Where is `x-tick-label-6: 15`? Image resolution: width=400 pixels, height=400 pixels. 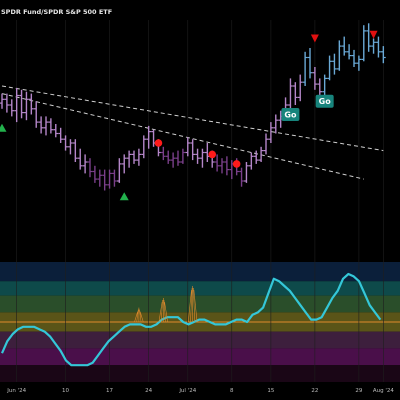
x-tick-label-6: 15 is located at coordinates (270, 391).